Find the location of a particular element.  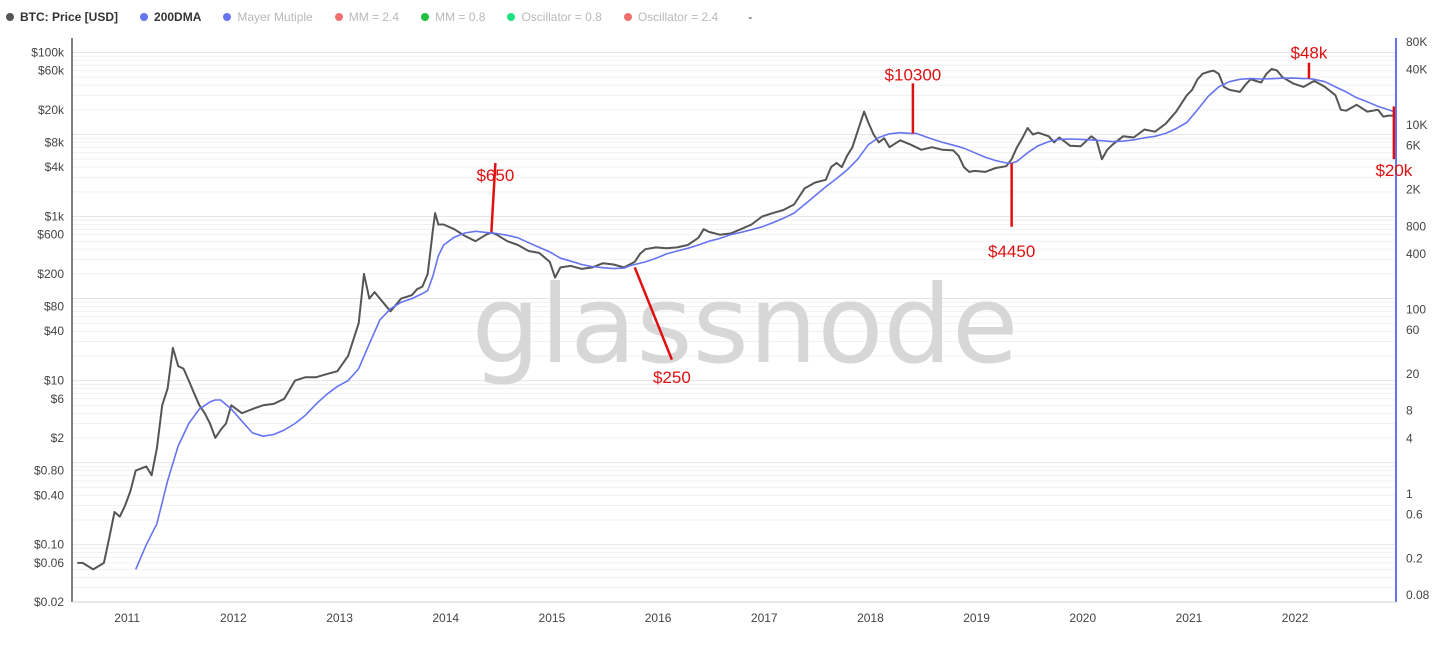

x-tick-label: 2011 is located at coordinates (127, 618).